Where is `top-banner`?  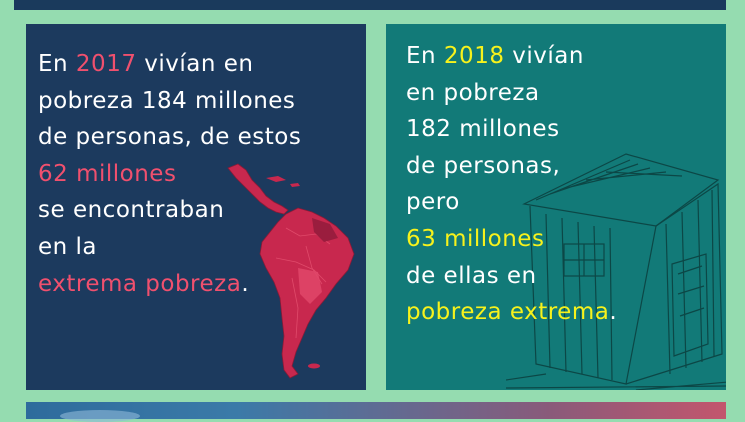 top-banner is located at coordinates (370, 5).